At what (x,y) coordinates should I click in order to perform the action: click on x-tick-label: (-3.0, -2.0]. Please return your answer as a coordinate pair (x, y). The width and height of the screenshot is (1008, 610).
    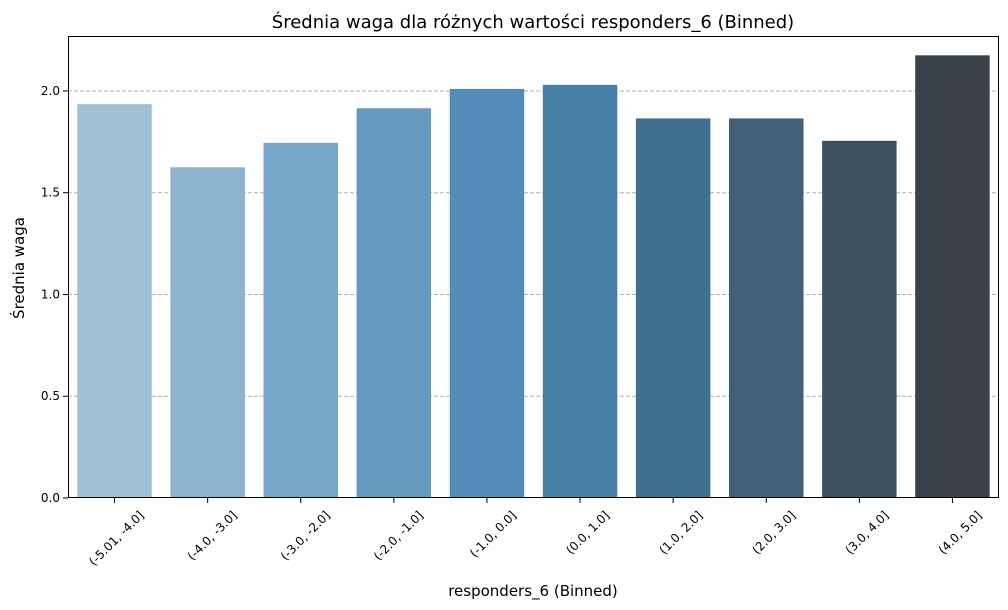
    Looking at the image, I should click on (305, 535).